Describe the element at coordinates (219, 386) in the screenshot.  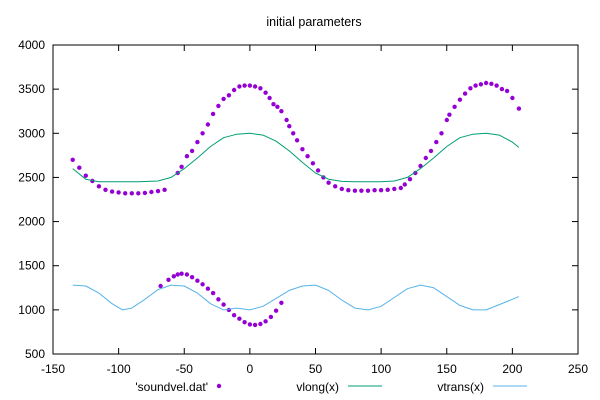
I see `legend-marker-soundvel` at that location.